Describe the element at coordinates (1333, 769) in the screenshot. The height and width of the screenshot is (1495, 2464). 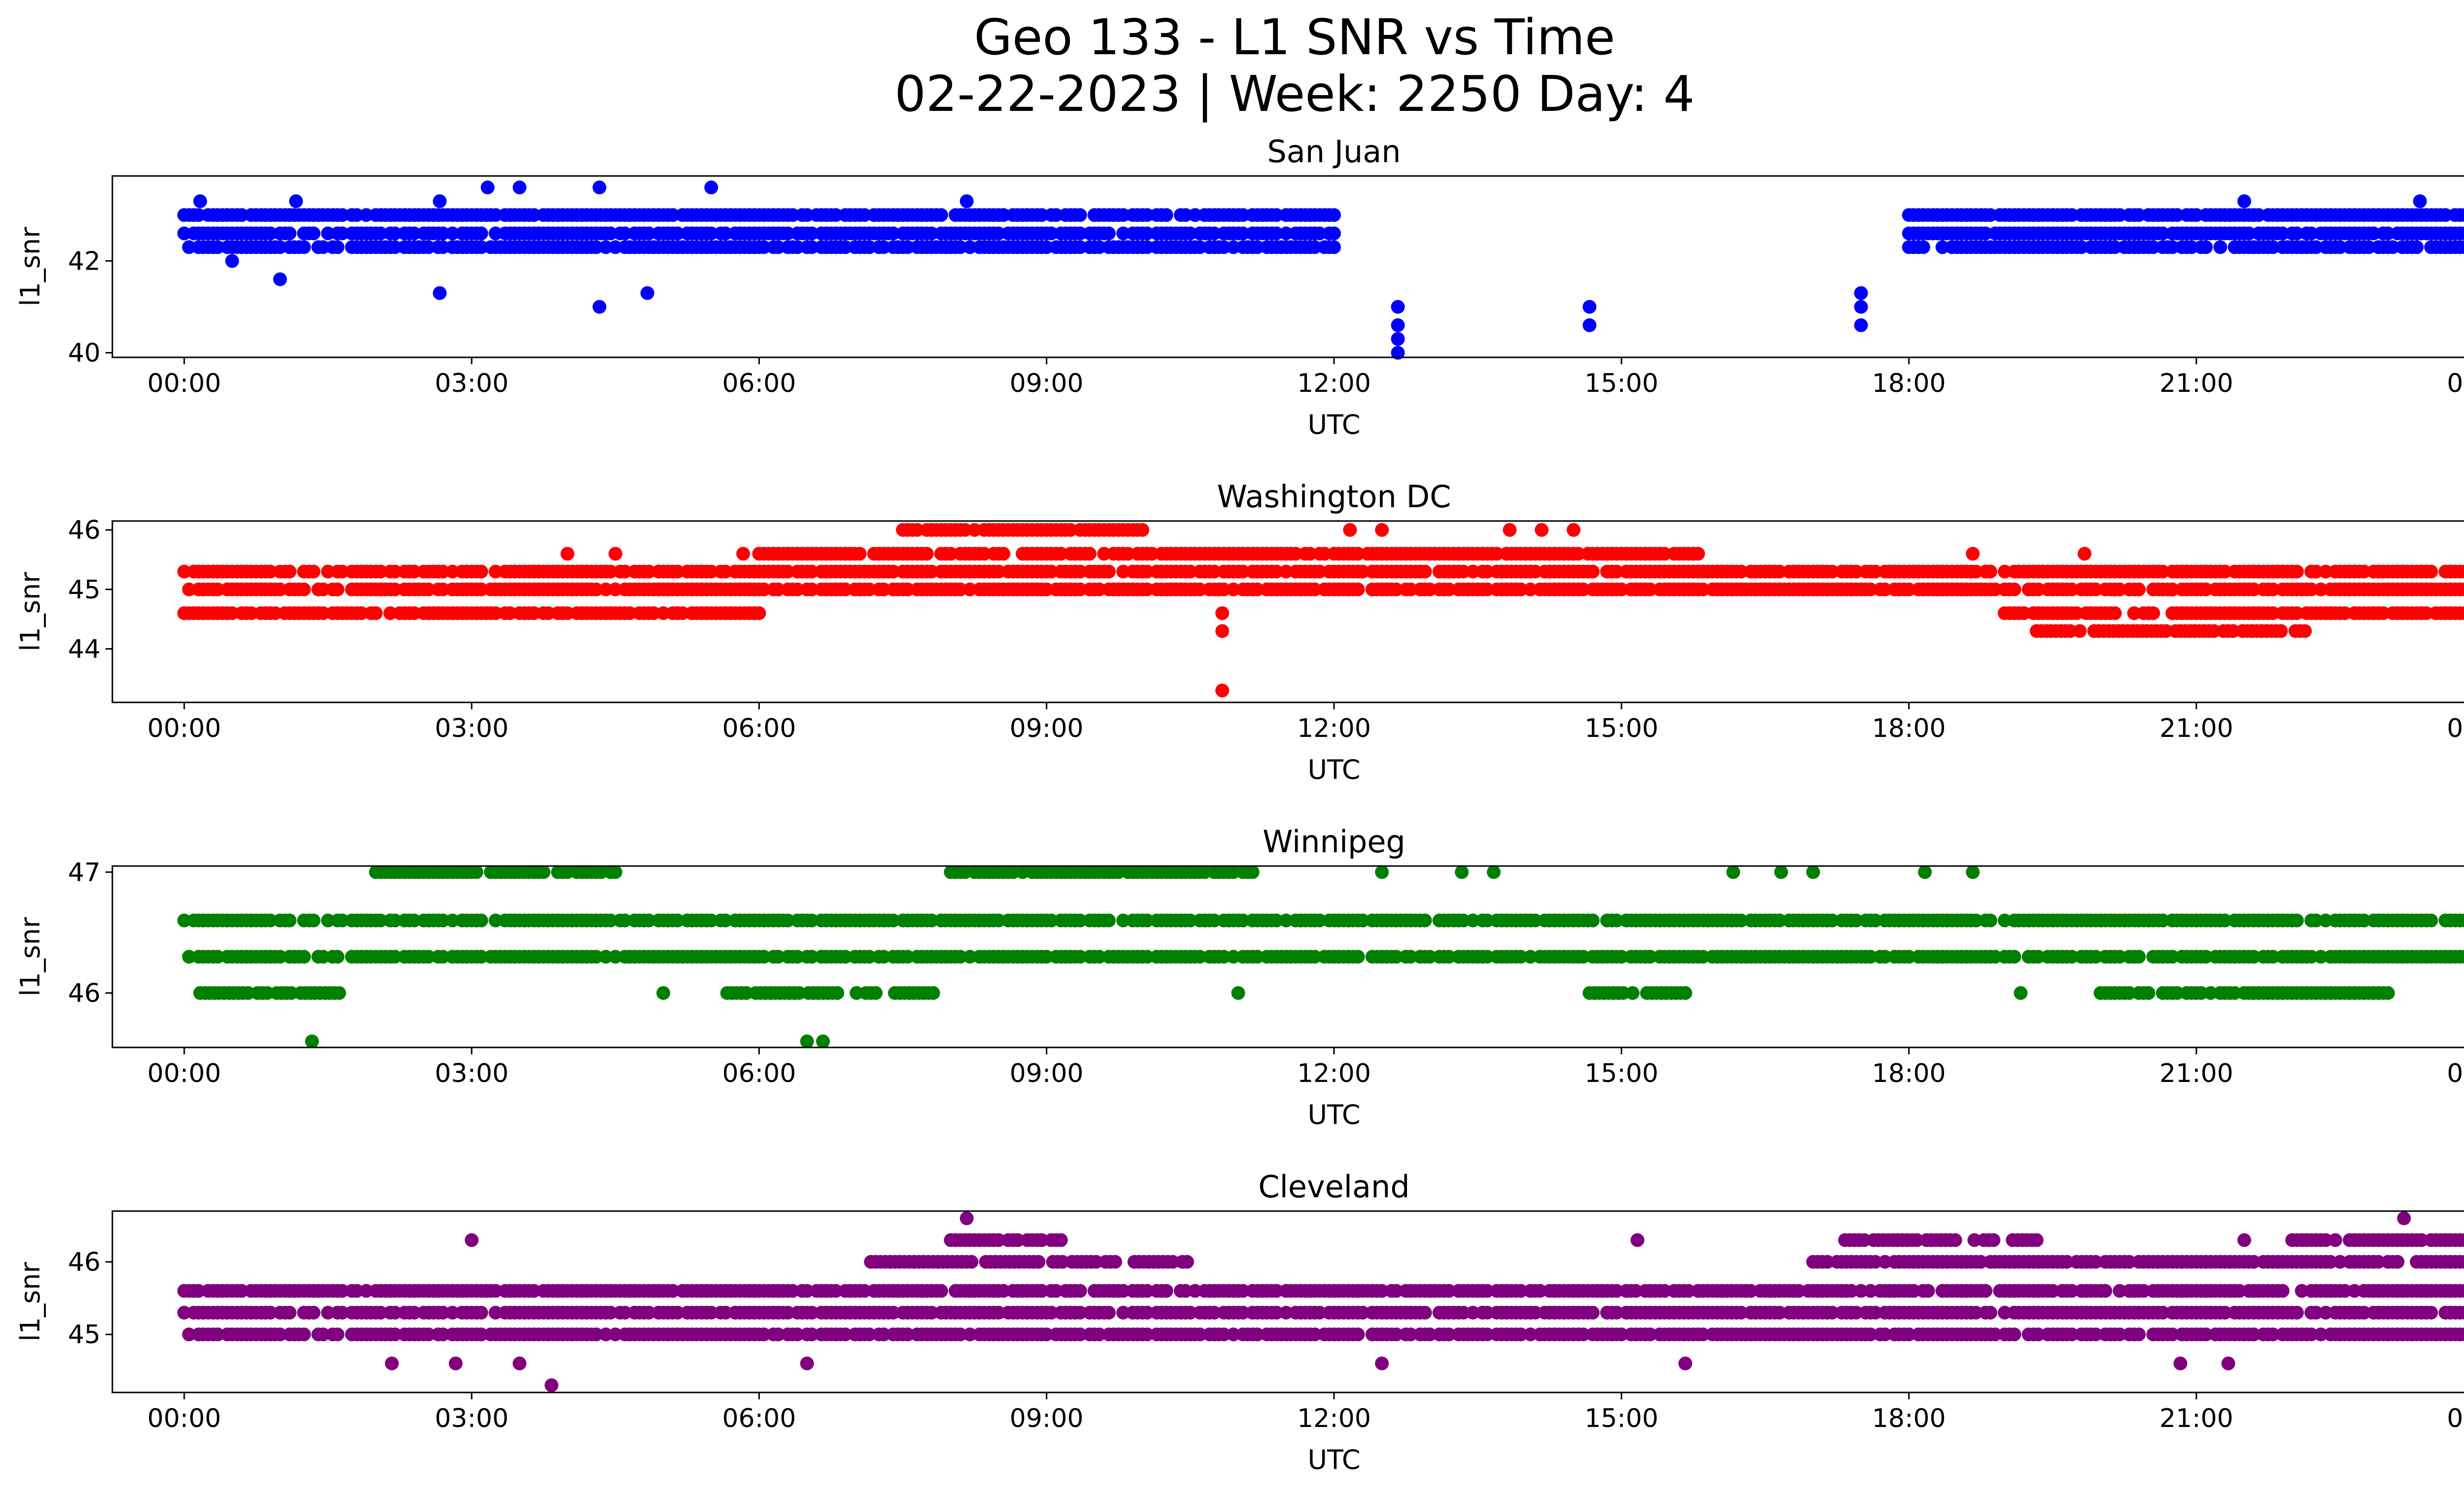
I see `x-axis-label: UTC` at that location.